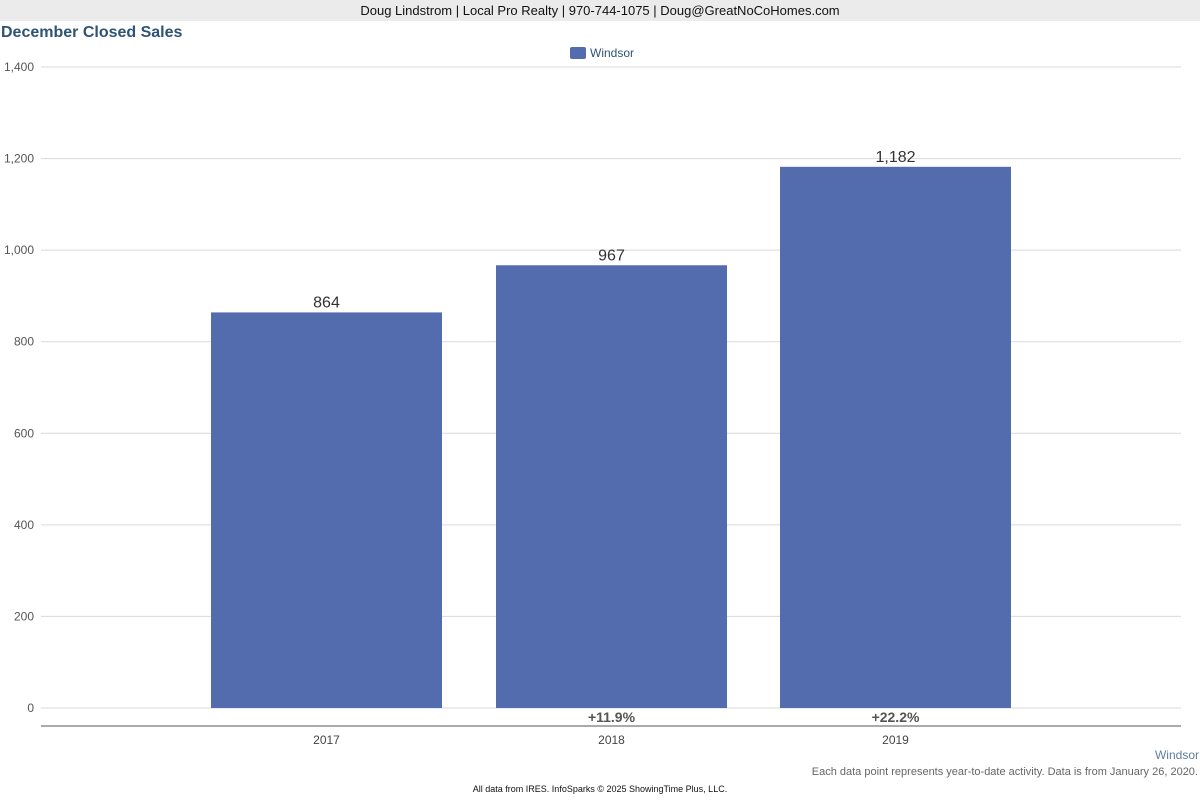  Describe the element at coordinates (19, 159) in the screenshot. I see `y-tick-label: 1,200` at that location.